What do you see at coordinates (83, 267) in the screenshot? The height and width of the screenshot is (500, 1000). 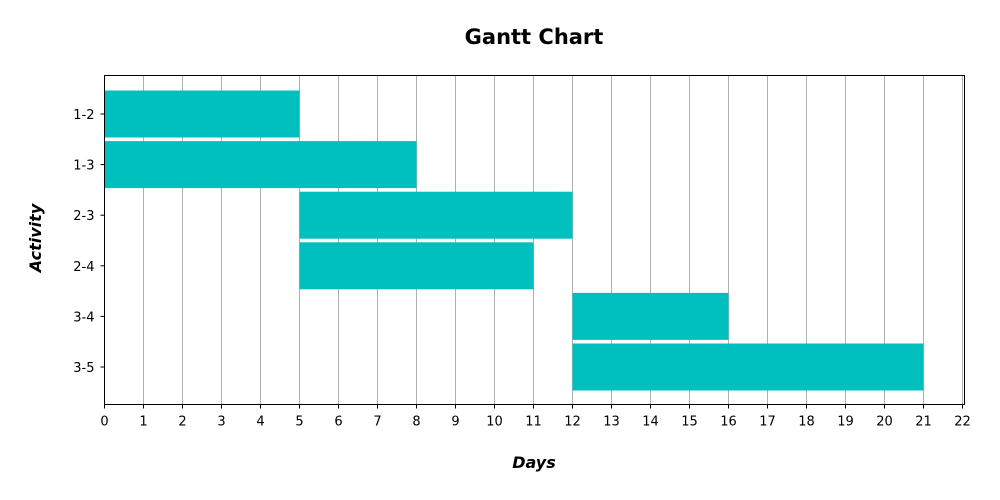 I see `y-tick-label-2-4: 2-4` at bounding box center [83, 267].